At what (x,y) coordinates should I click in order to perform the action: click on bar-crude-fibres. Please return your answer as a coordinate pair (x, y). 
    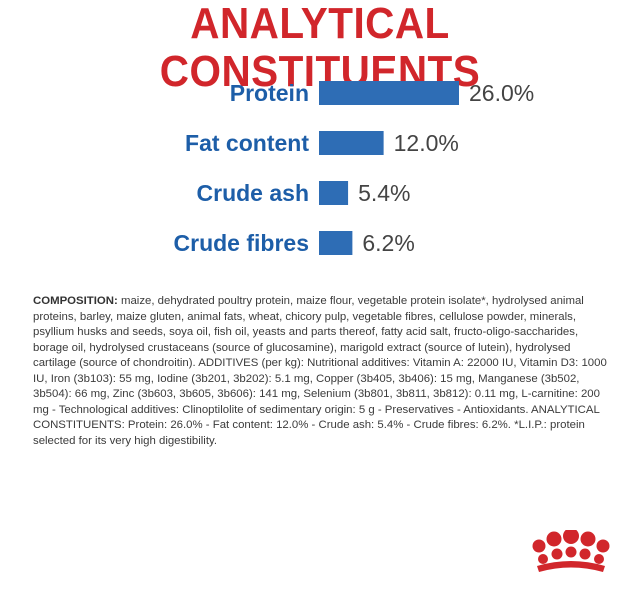
    Looking at the image, I should click on (336, 243).